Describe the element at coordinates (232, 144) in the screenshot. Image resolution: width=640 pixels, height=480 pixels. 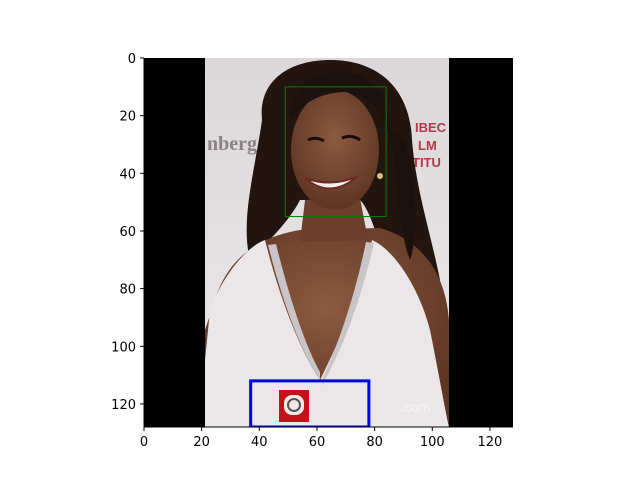
I see `backdrop-text-left: nberg` at that location.